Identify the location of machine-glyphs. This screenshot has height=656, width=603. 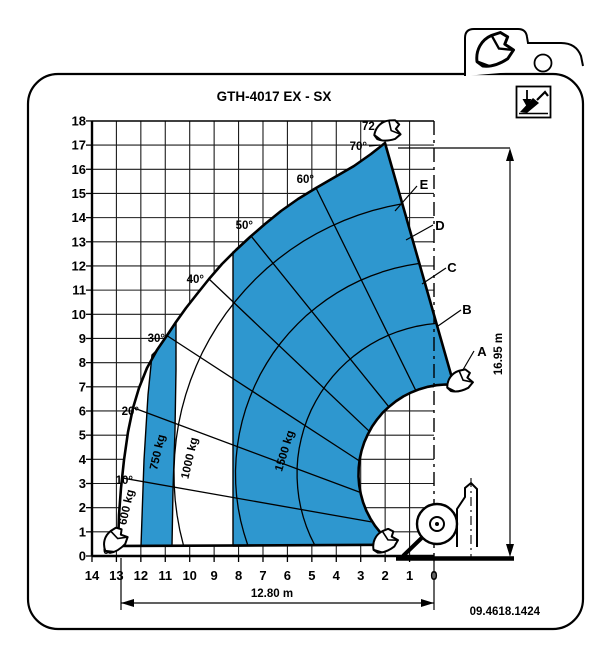
(455, 519).